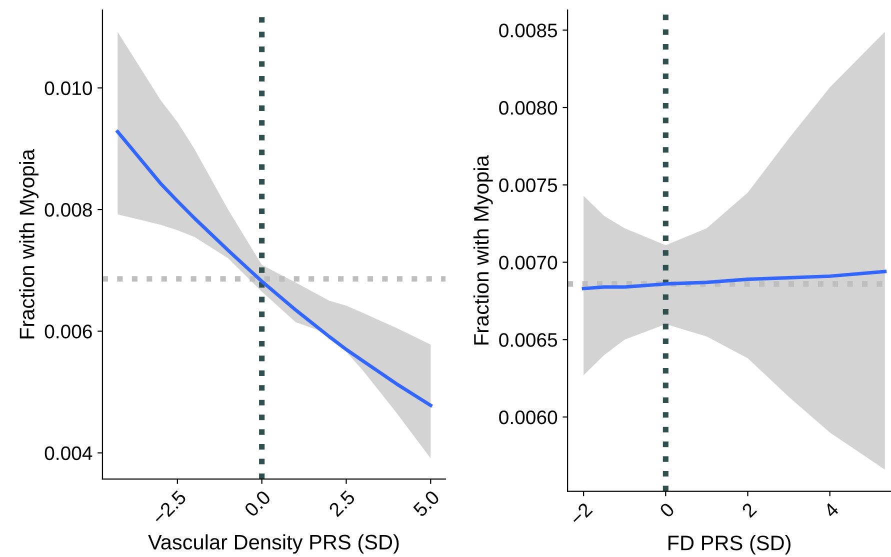  Describe the element at coordinates (528, 107) in the screenshot. I see `y-tick-label: 0.0080` at that location.